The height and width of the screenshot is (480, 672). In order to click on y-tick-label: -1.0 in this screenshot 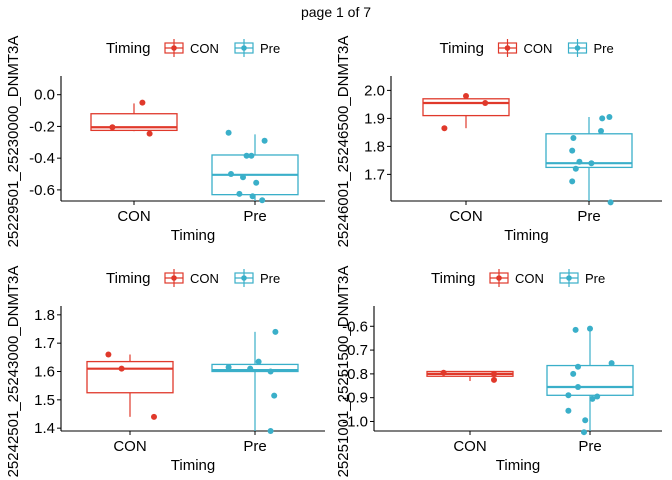, I will do `click(355, 421)`.